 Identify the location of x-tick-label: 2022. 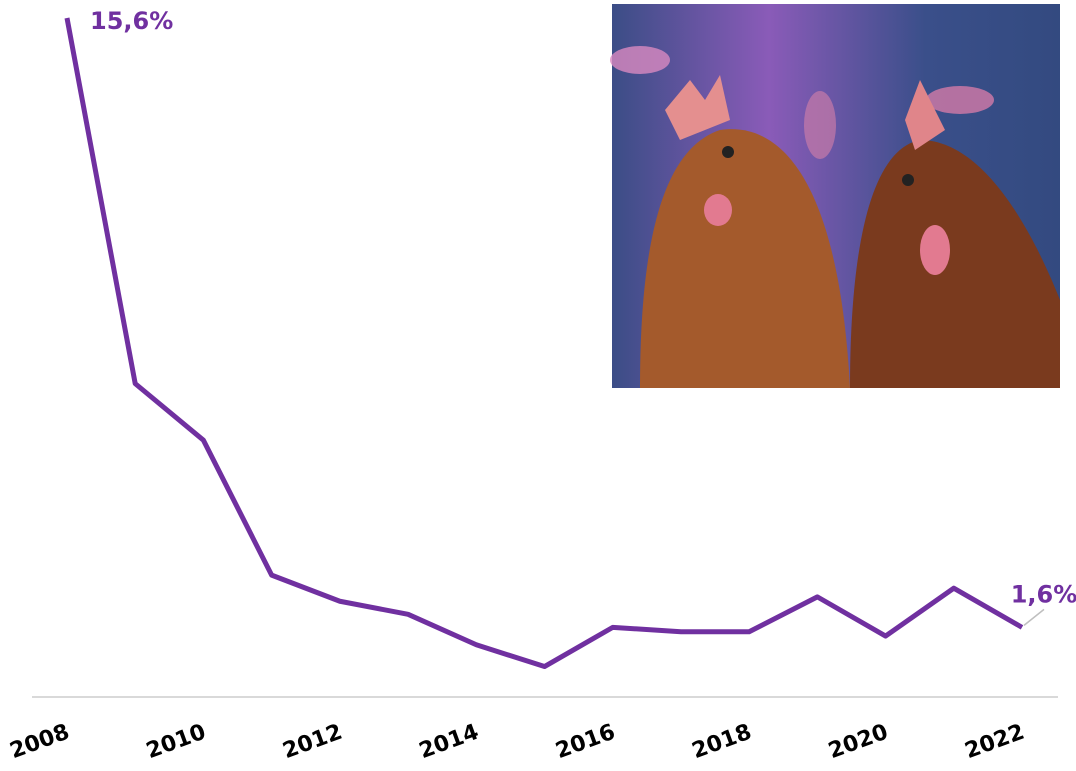
(995, 742).